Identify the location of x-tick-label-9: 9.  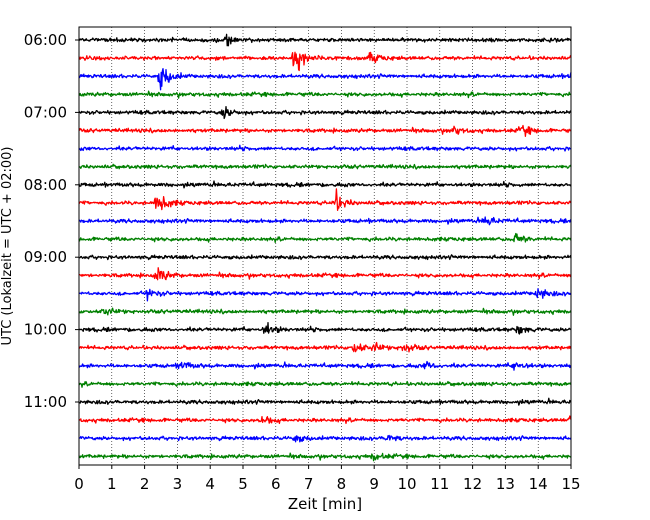
(374, 484).